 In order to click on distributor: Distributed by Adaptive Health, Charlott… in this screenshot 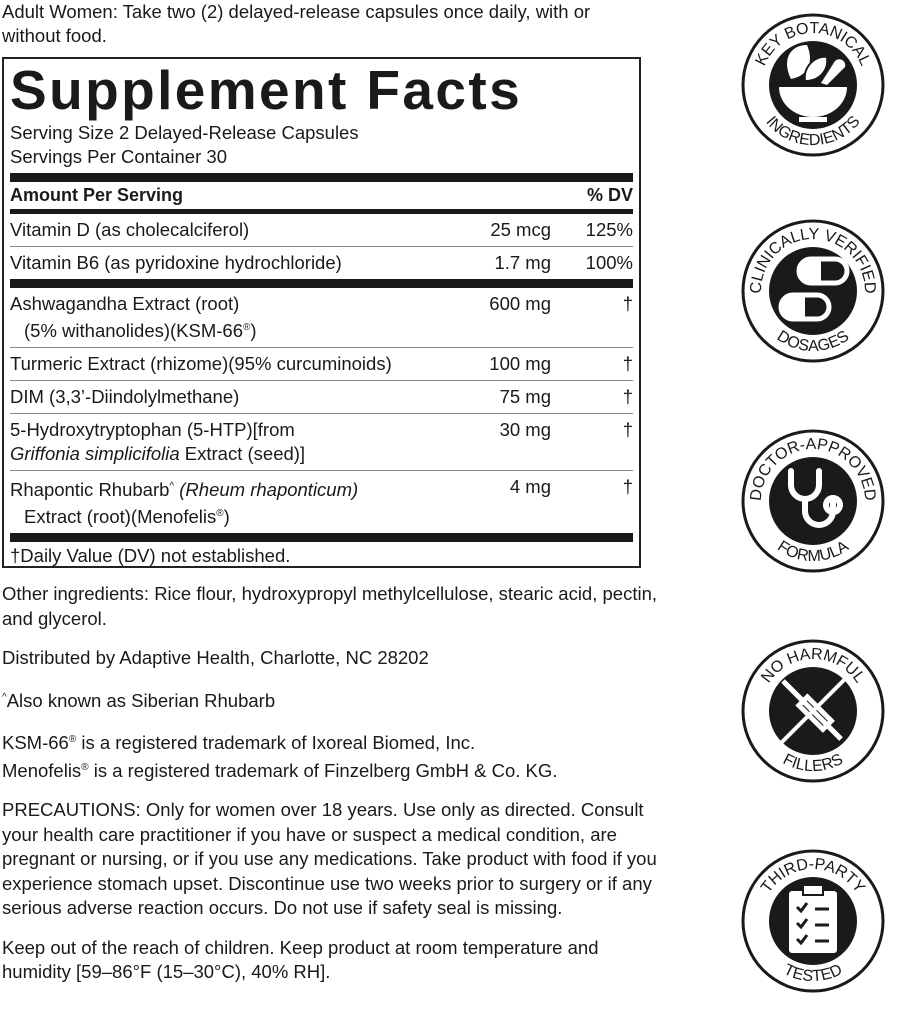, I will do `click(215, 657)`.